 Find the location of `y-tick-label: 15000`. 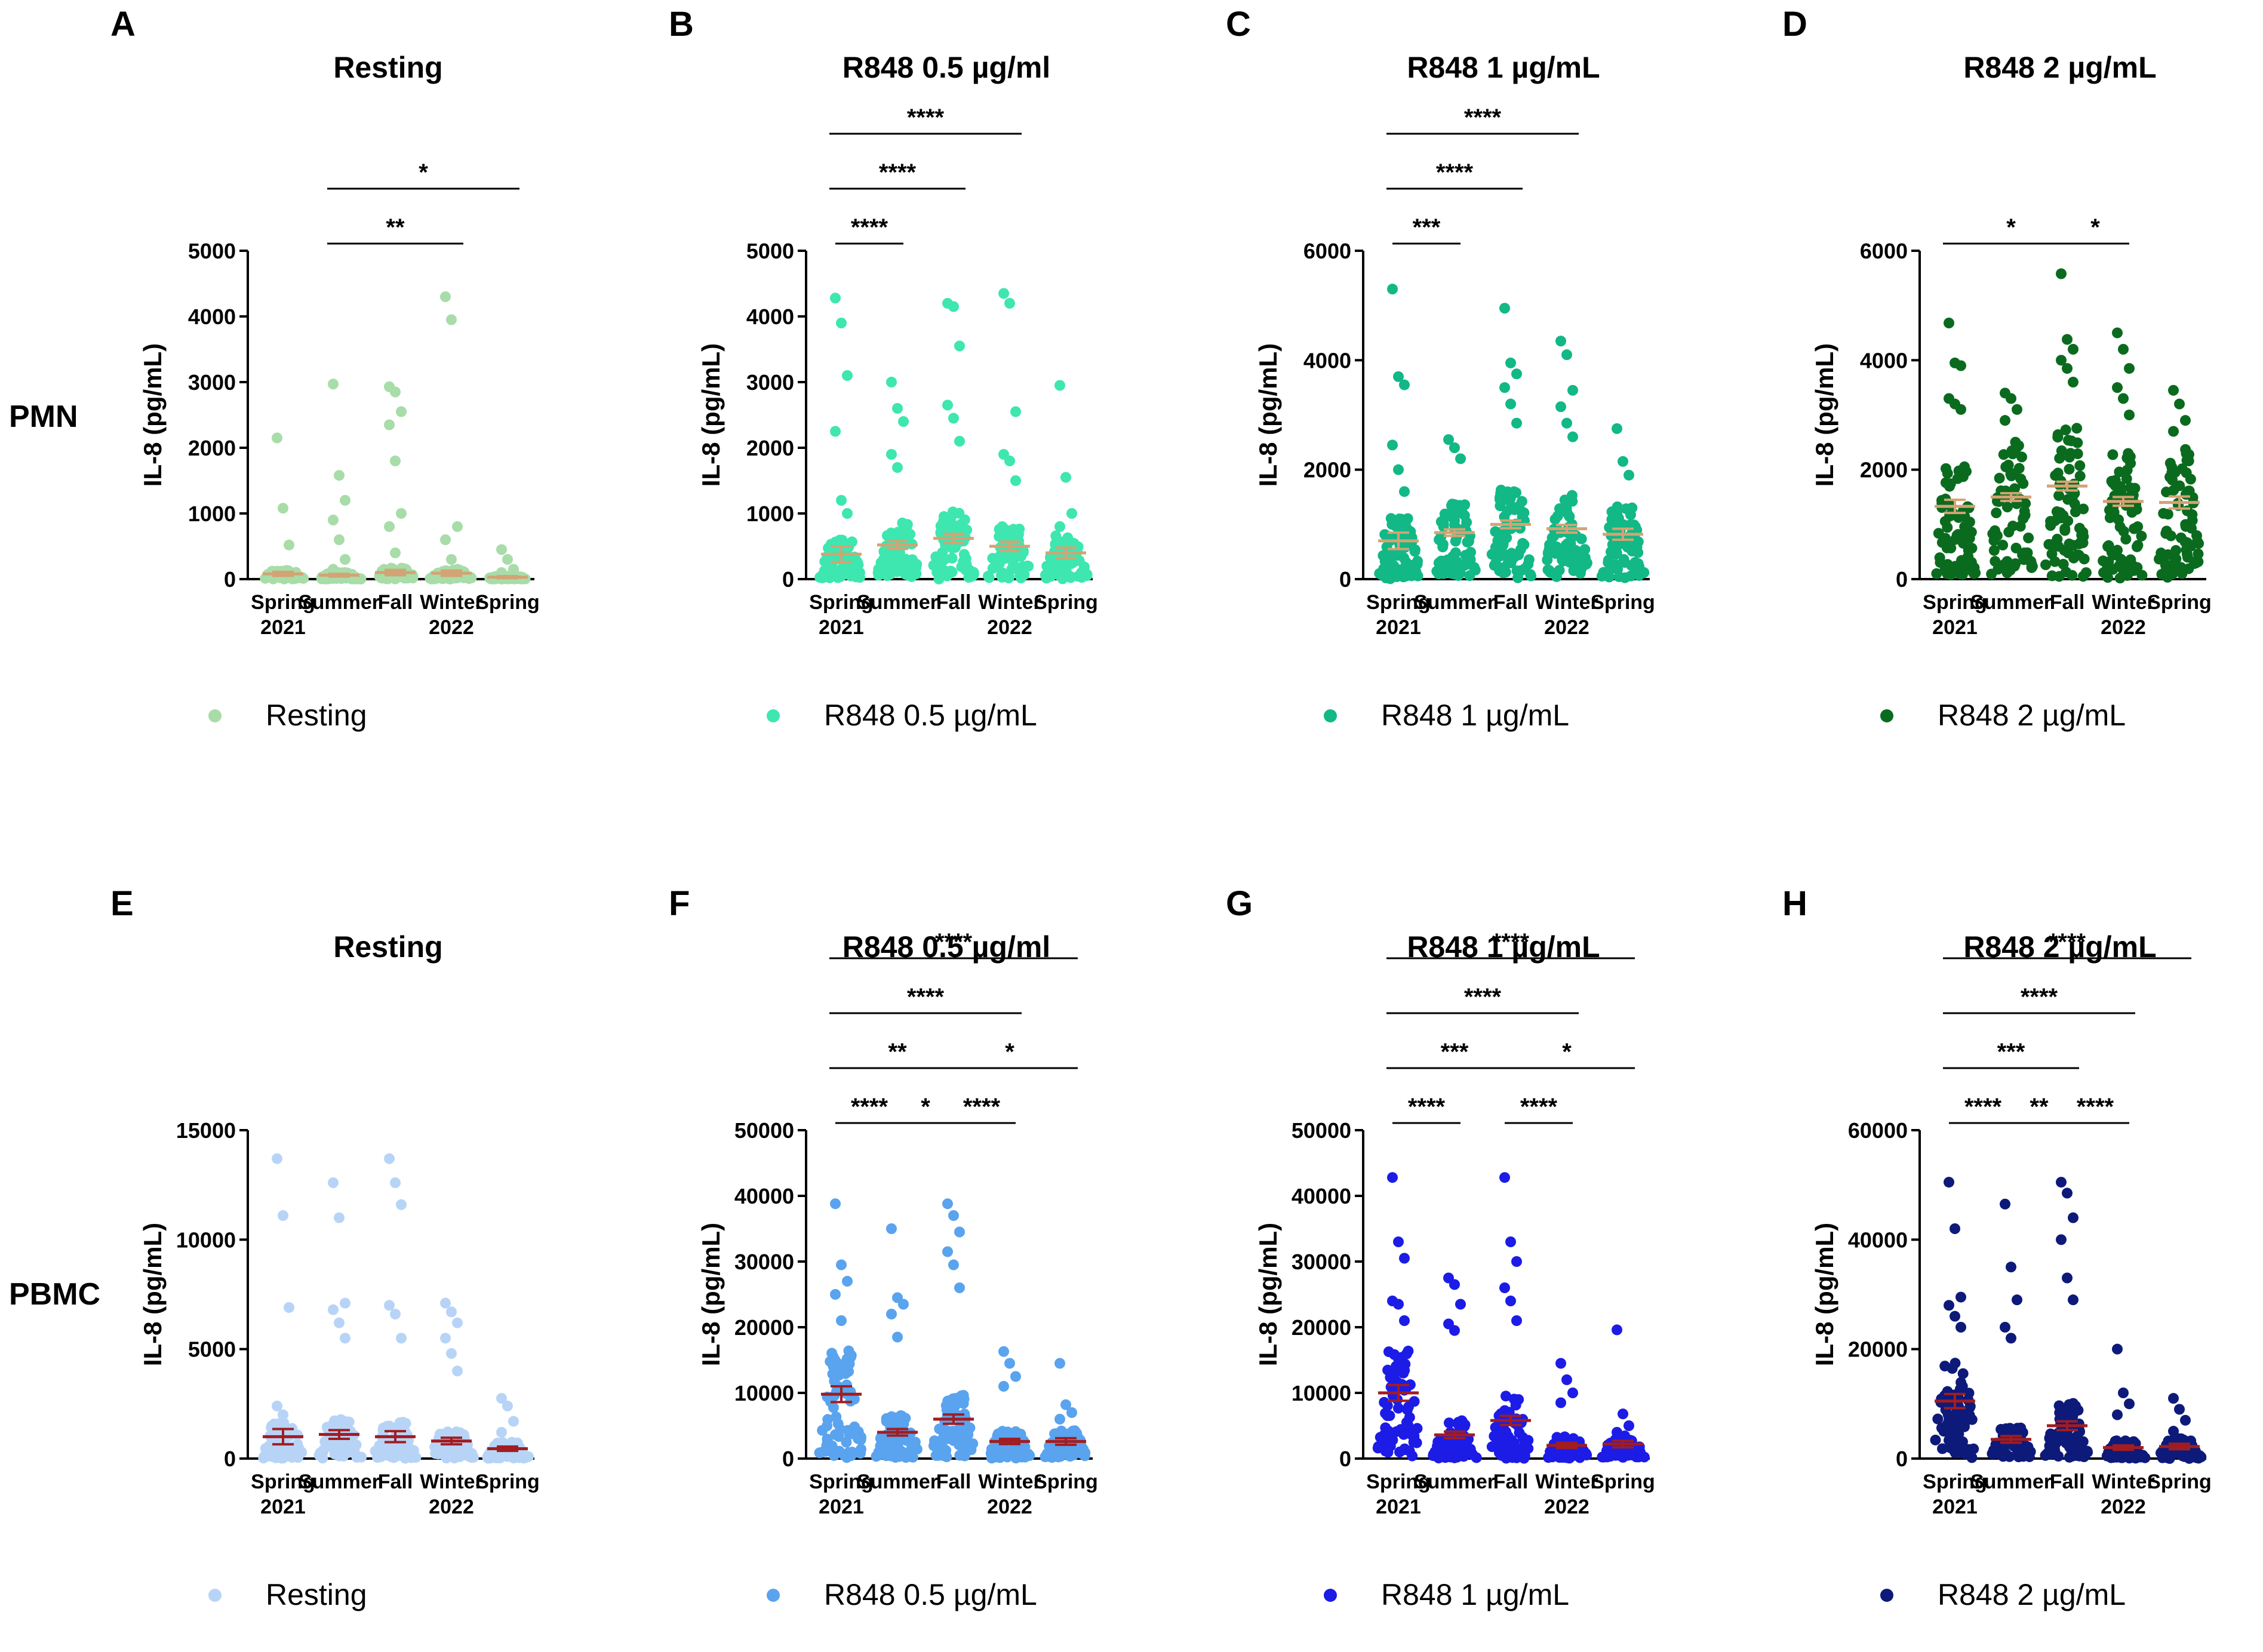

y-tick-label: 15000 is located at coordinates (206, 1130).